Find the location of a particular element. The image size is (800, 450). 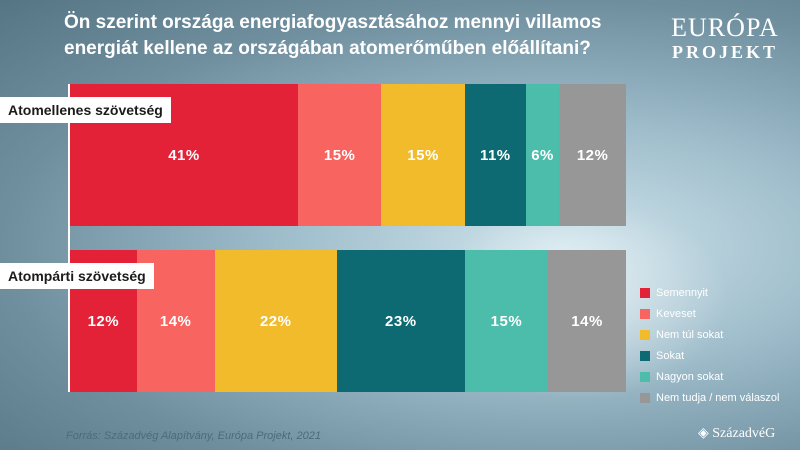

logo-line-1: EURÓPA is located at coordinates (725, 27).